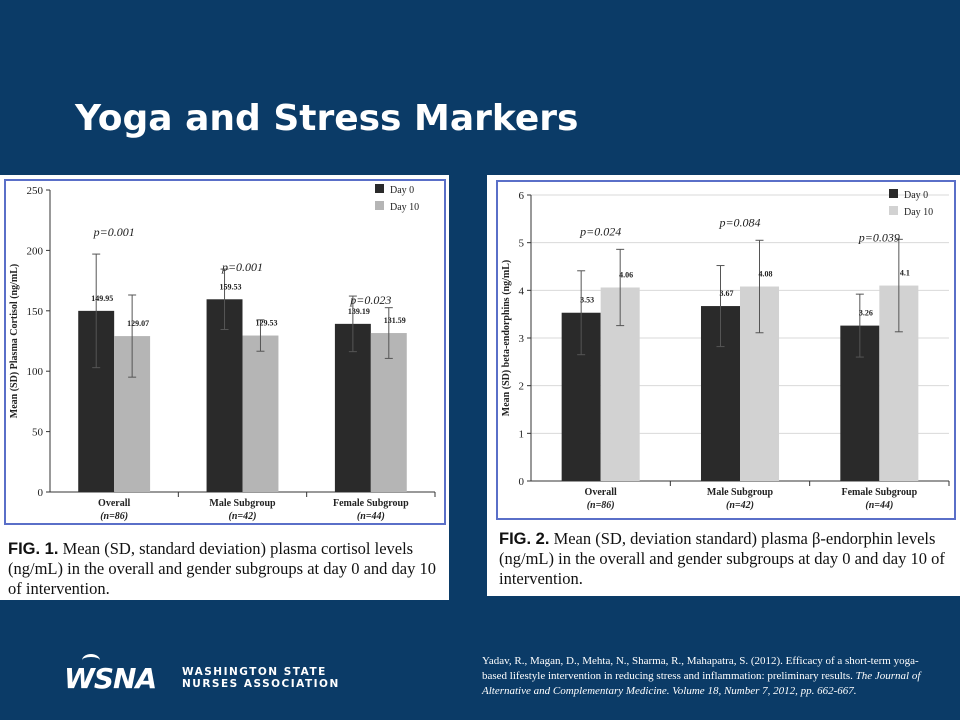 The image size is (960, 720). What do you see at coordinates (327, 118) in the screenshot?
I see `slide-title: Yoga and Stress Markers` at bounding box center [327, 118].